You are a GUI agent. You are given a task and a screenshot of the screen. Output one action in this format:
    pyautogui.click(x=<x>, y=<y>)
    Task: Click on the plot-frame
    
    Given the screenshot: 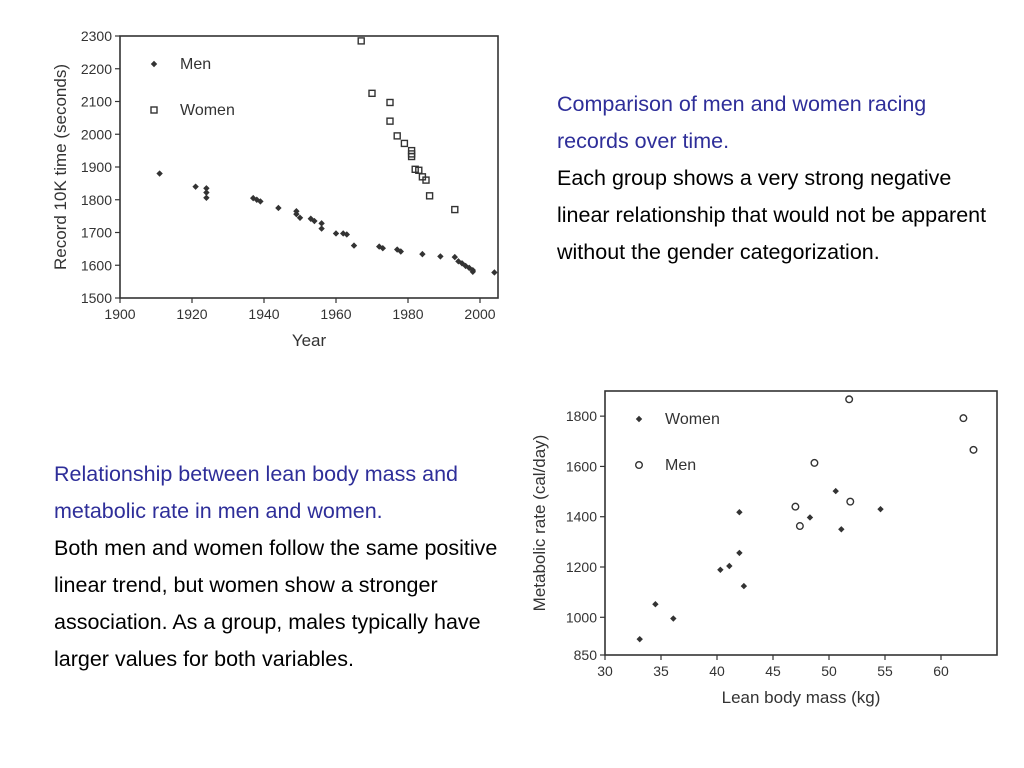 What is the action you would take?
    pyautogui.click(x=801, y=523)
    